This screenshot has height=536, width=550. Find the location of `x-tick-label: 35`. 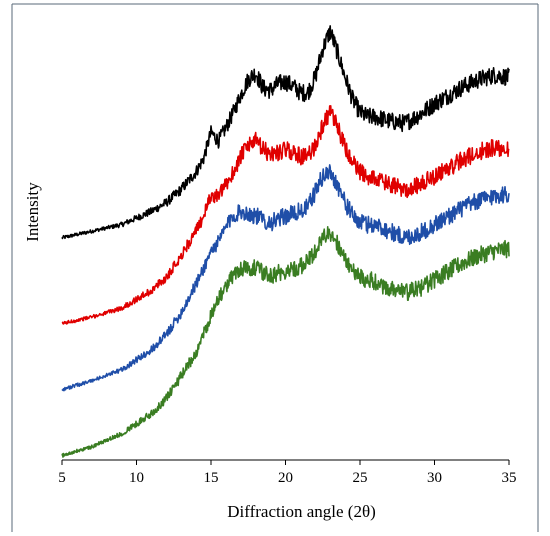

x-tick-label: 35 is located at coordinates (509, 478).